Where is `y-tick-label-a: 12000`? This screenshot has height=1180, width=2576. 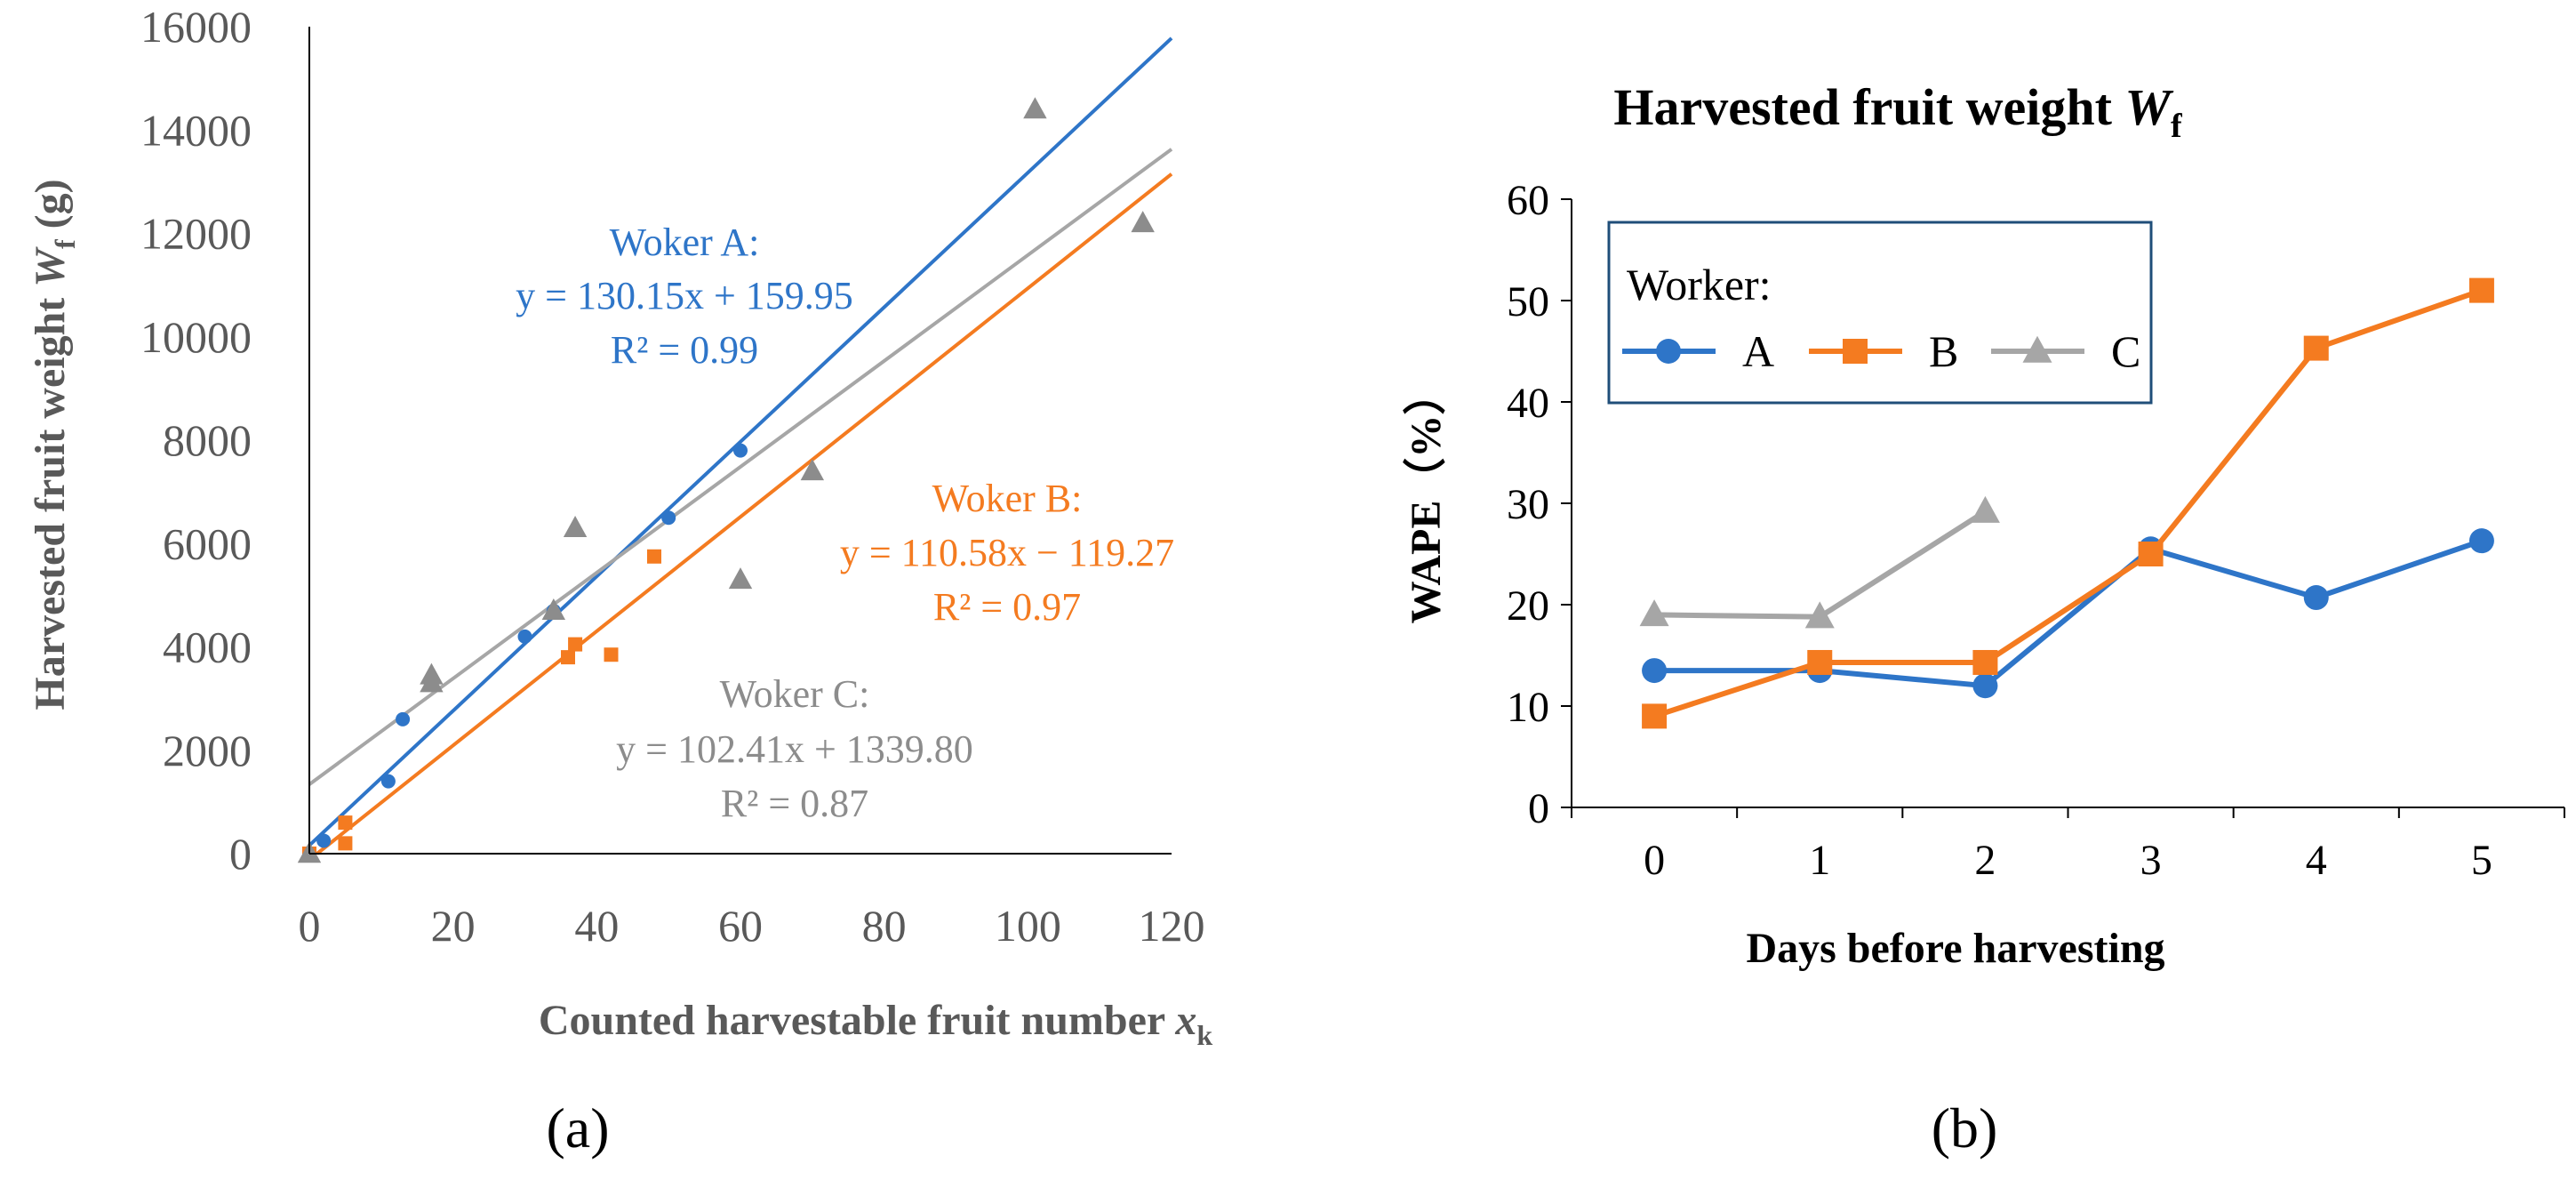
y-tick-label-a: 12000 is located at coordinates (196, 234).